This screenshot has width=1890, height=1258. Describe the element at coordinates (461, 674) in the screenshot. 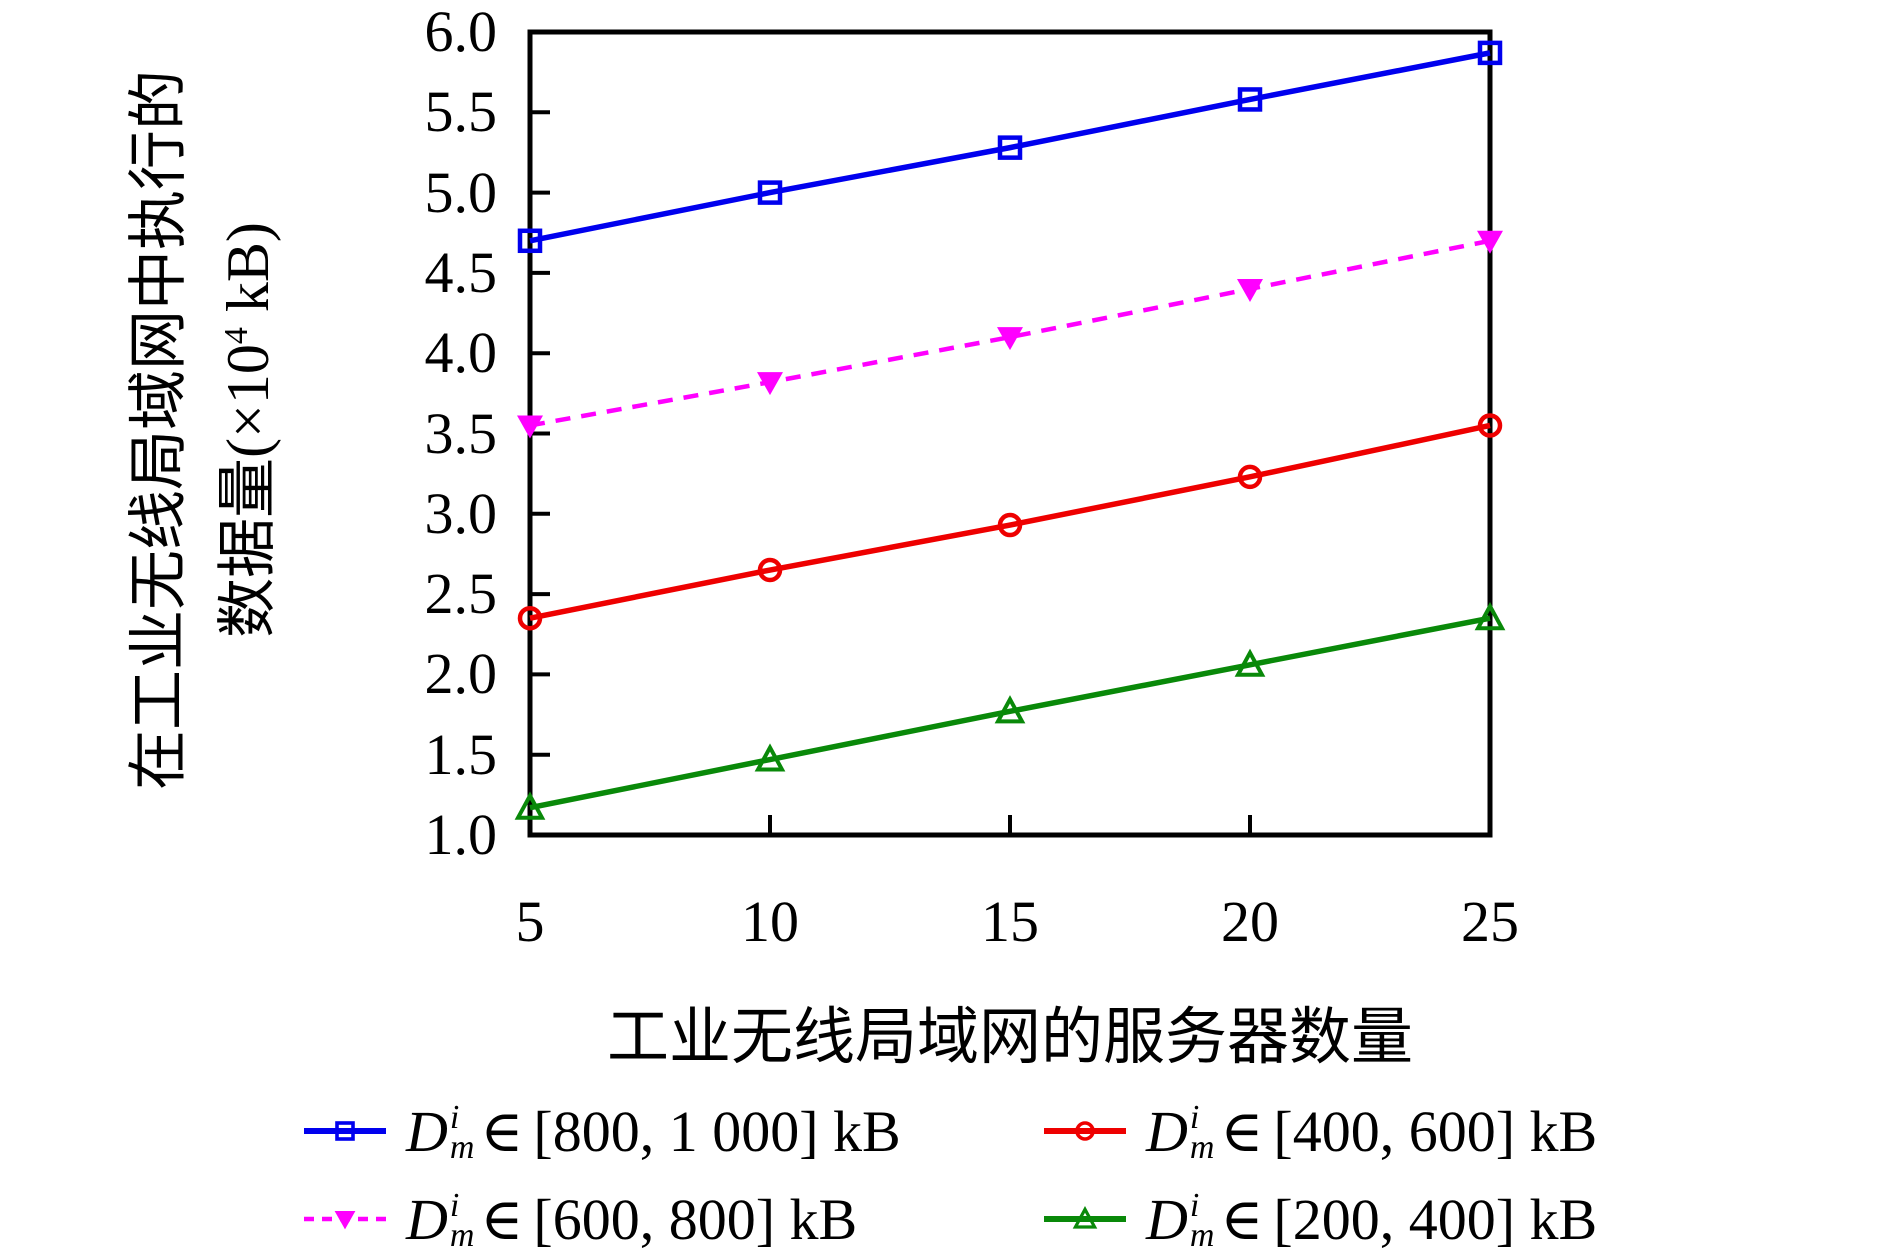

I see `y-tick-label: 2.0` at that location.